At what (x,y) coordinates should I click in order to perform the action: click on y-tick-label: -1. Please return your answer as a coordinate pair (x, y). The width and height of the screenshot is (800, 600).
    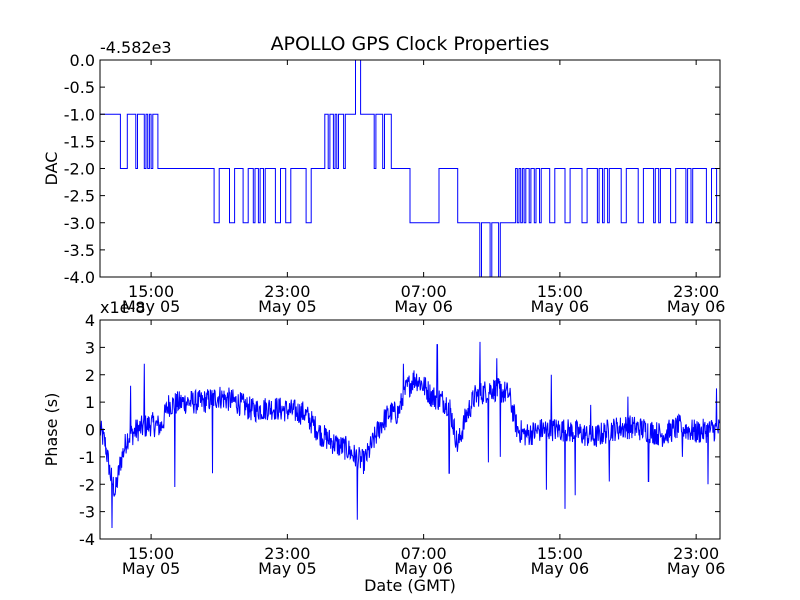
    Looking at the image, I should click on (87, 457).